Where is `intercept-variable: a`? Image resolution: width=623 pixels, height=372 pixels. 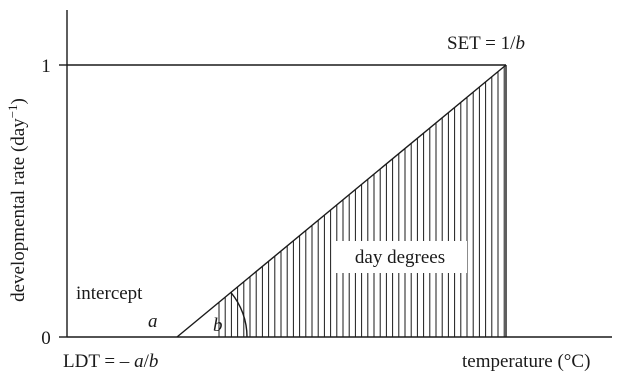
intercept-variable: a is located at coordinates (153, 321).